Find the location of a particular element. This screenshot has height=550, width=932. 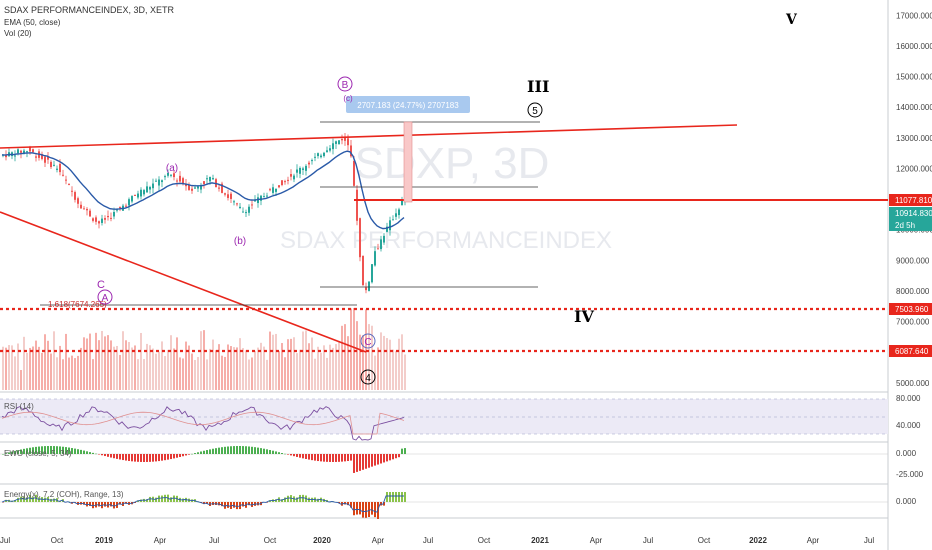

rsi-panel: RSI (14) is located at coordinates (444, 419).